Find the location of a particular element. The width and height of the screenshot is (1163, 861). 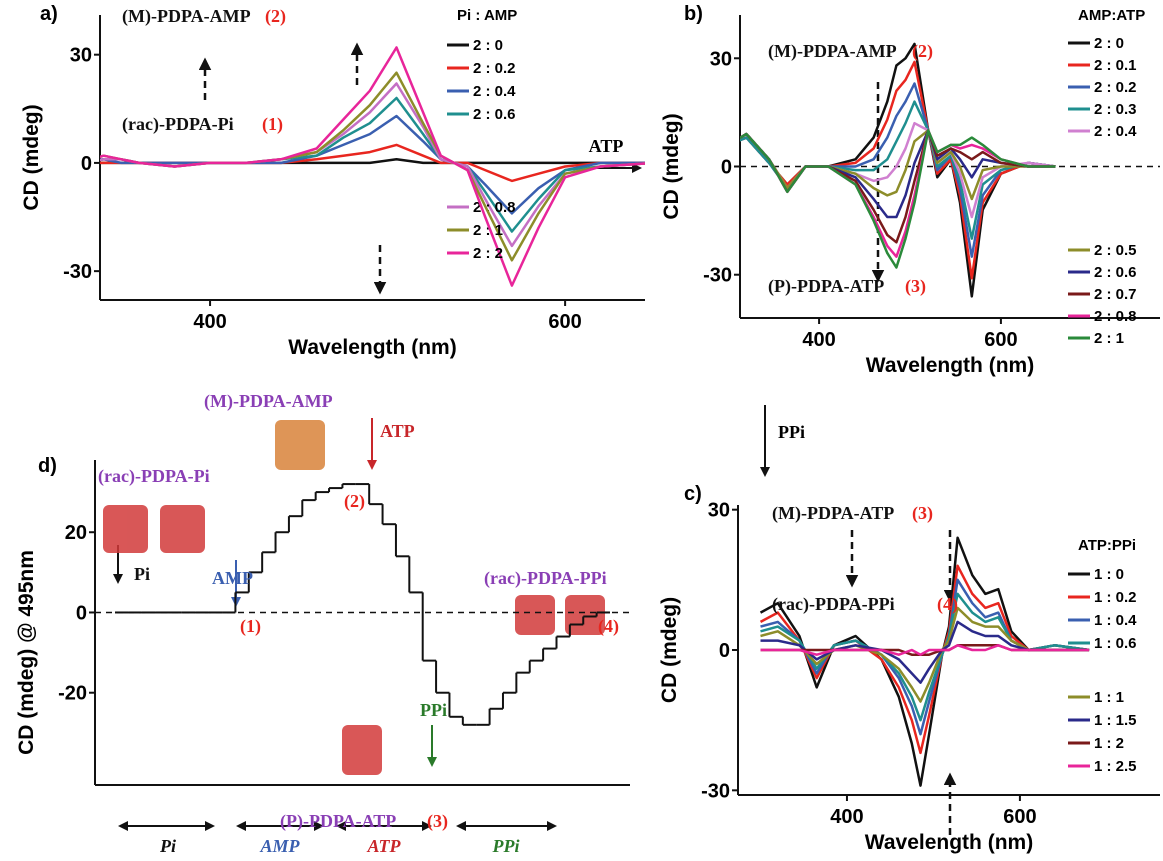

legend-label: 1 is located at coordinates (1109, 697).